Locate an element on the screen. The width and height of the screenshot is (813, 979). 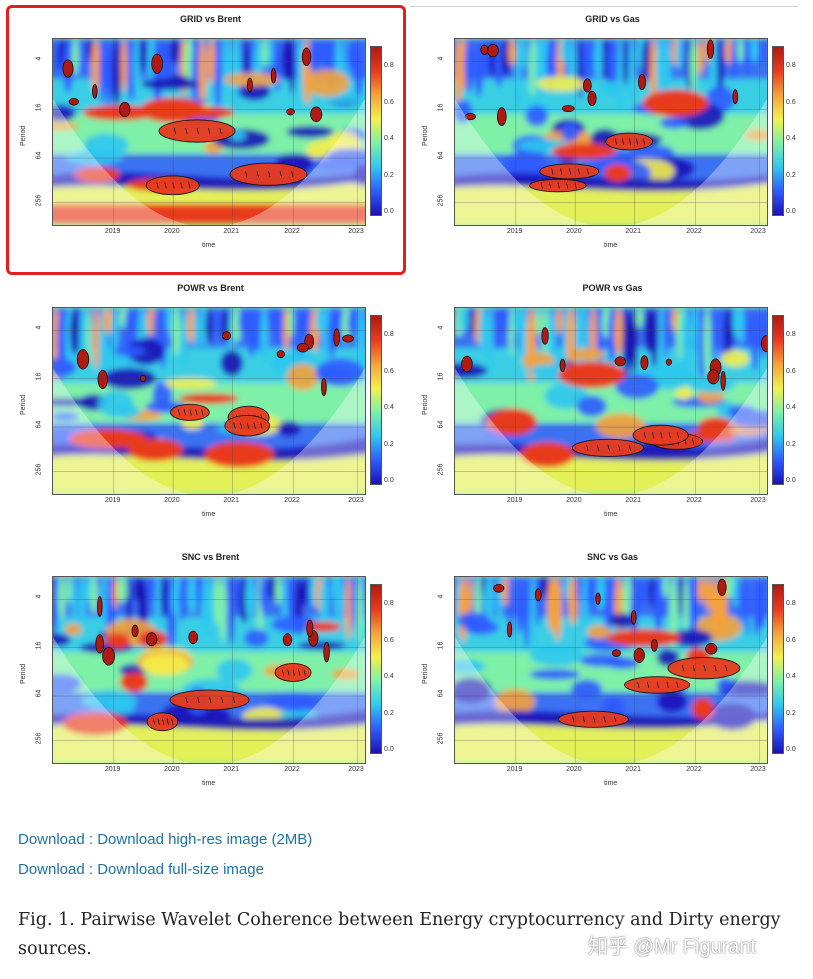
heatmap-svg is located at coordinates (611, 132).